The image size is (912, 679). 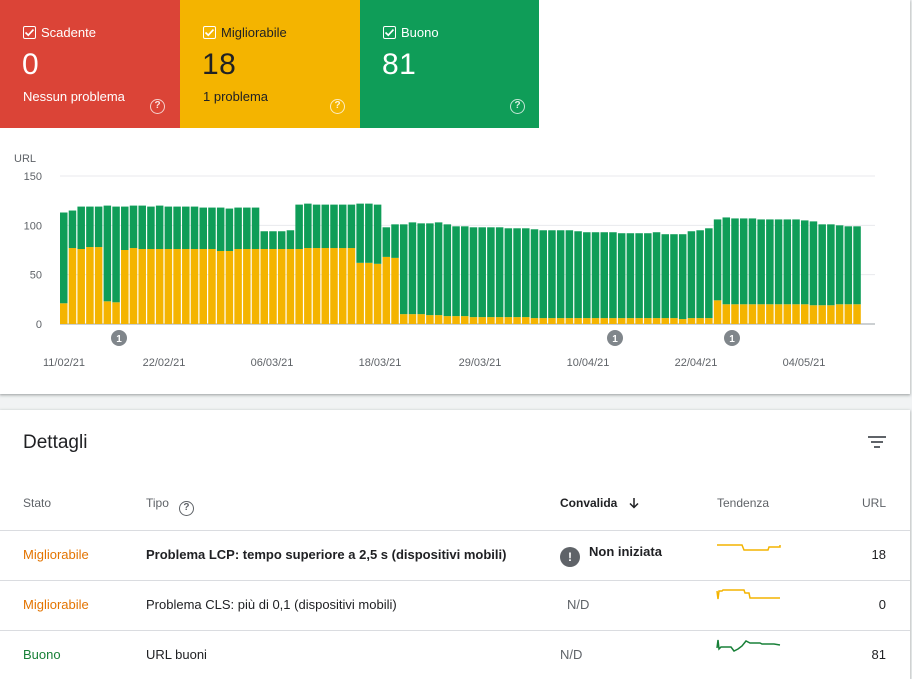 I want to click on filter-icon, so click(x=877, y=442).